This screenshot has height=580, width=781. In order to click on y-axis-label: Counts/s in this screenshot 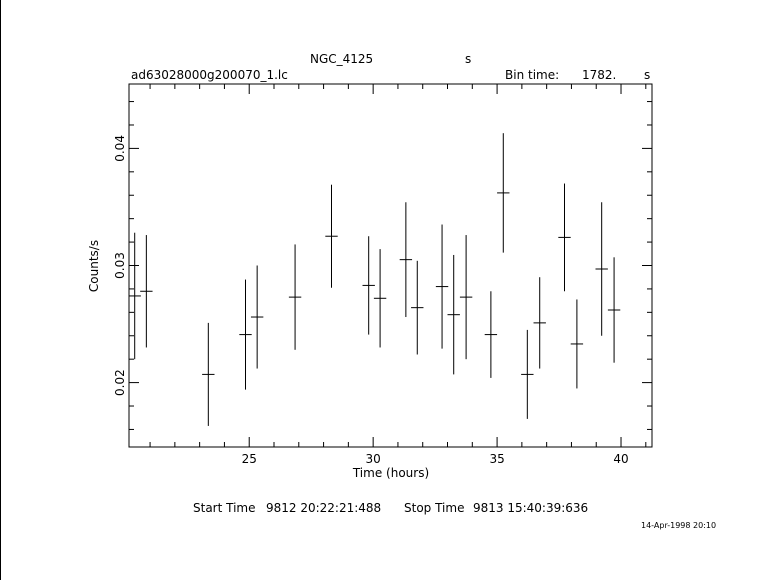, I will do `click(94, 266)`.